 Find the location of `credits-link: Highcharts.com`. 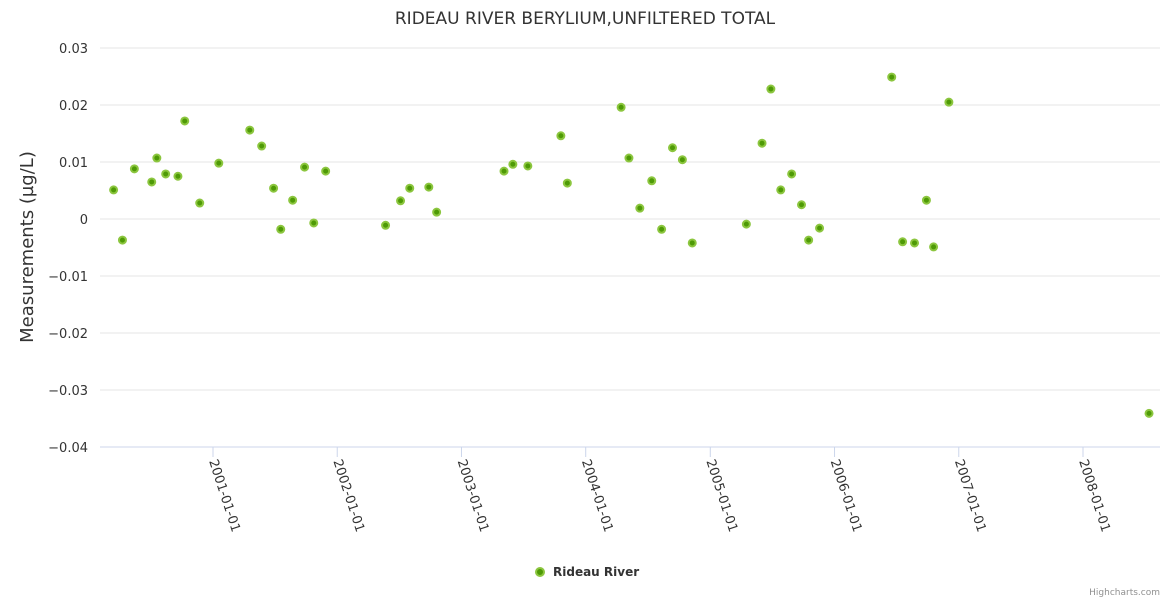

credits-link: Highcharts.com is located at coordinates (1124, 593).